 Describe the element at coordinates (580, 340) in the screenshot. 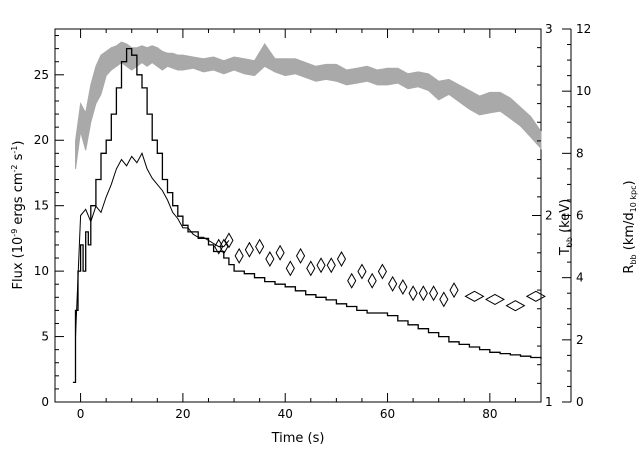

I see `y-tick-label-radius: 2` at that location.